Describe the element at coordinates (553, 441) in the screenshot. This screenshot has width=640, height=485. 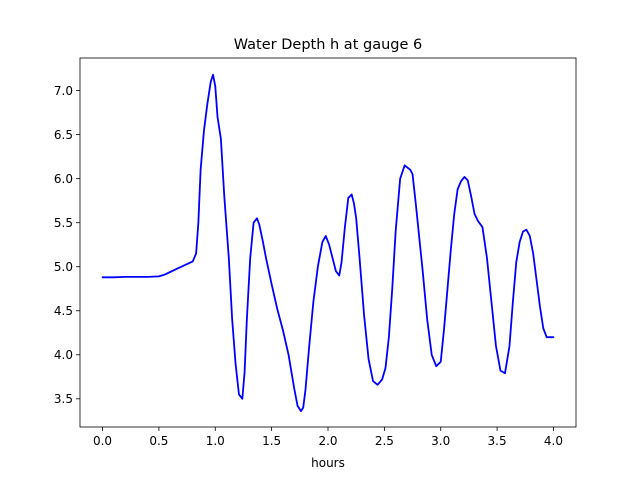
I see `x-tick-label: 4.0` at that location.